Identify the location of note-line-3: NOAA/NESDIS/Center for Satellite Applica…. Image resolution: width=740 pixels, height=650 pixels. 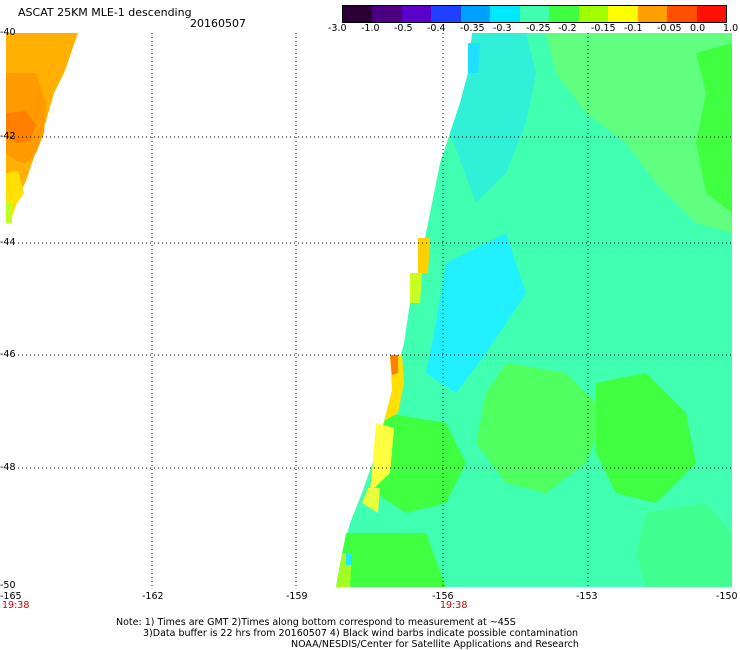
(435, 644).